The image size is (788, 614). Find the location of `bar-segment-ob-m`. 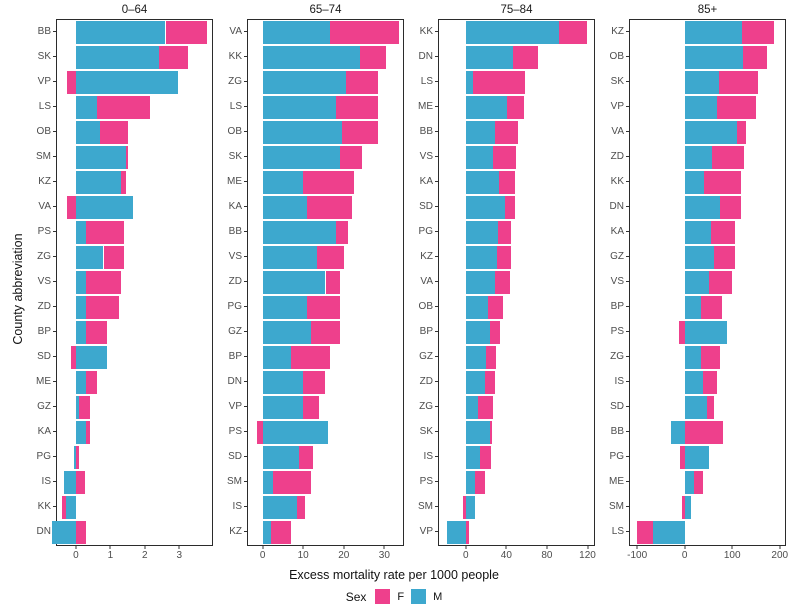

bar-segment-ob-m is located at coordinates (88, 132).